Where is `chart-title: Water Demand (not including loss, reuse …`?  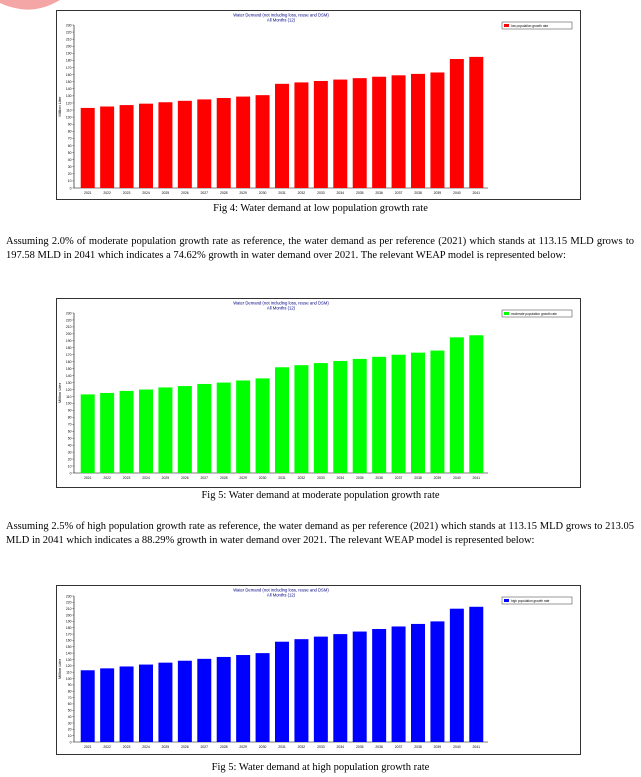
chart-title: Water Demand (not including loss, reuse … is located at coordinates (281, 15).